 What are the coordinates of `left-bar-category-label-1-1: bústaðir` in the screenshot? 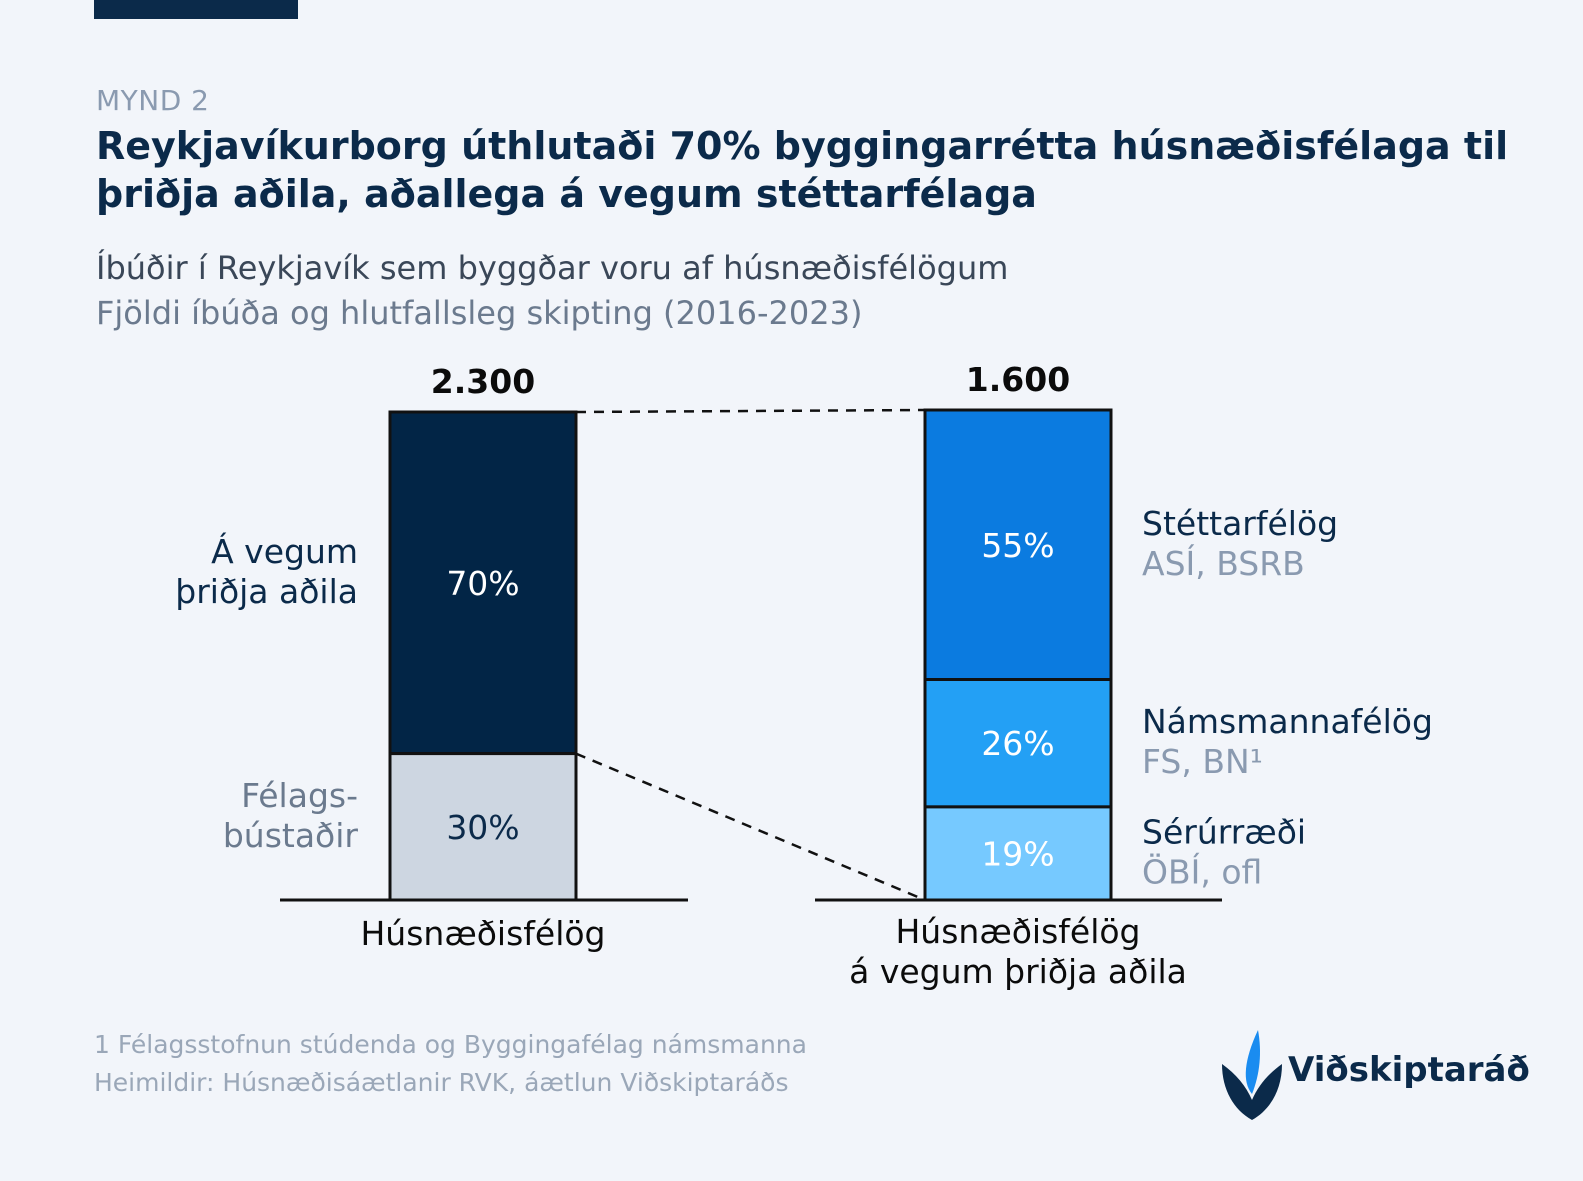 It's located at (291, 835).